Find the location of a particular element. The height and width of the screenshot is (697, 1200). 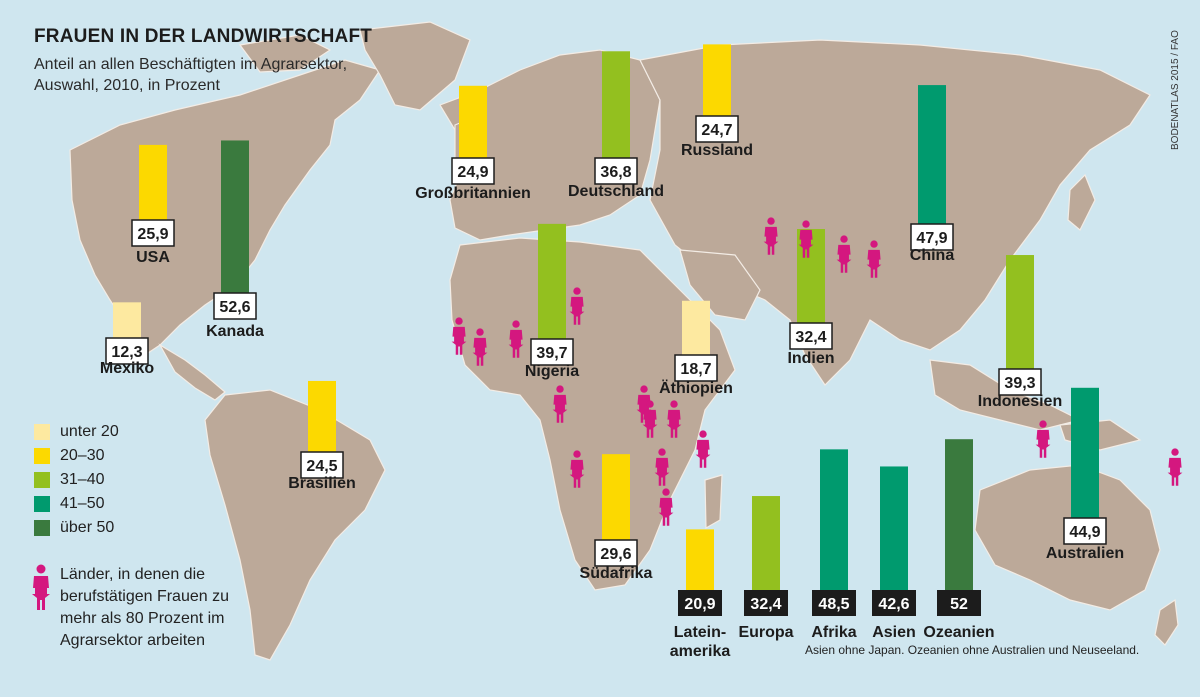

legend-item: unter 20 is located at coordinates (76, 432).